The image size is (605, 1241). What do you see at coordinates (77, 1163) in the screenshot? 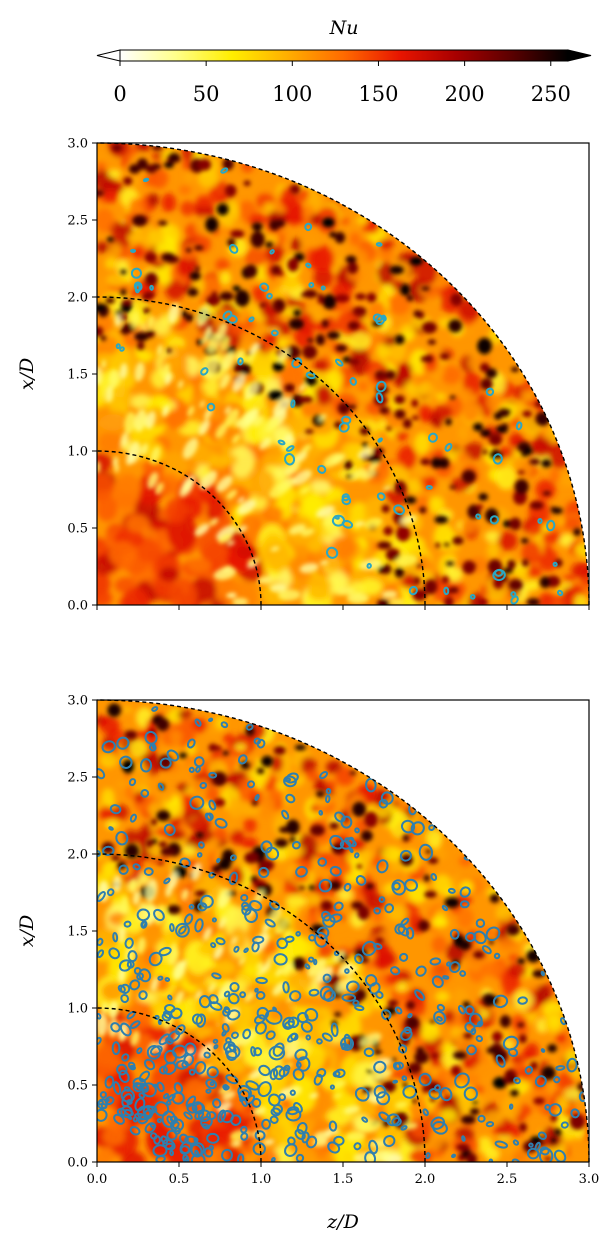
I see `y-tick-label: 0.0` at bounding box center [77, 1163].